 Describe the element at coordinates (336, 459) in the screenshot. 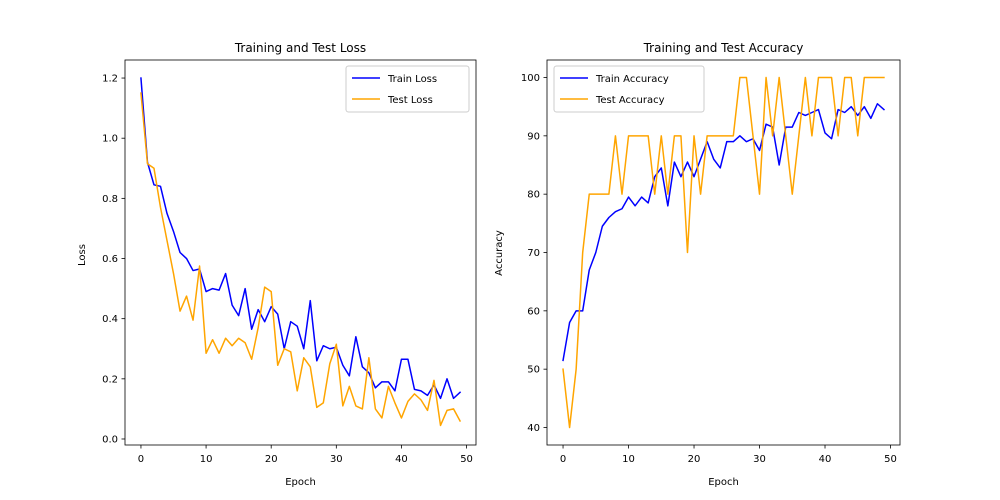

I see `loss-x-tick-label-3: 30` at that location.